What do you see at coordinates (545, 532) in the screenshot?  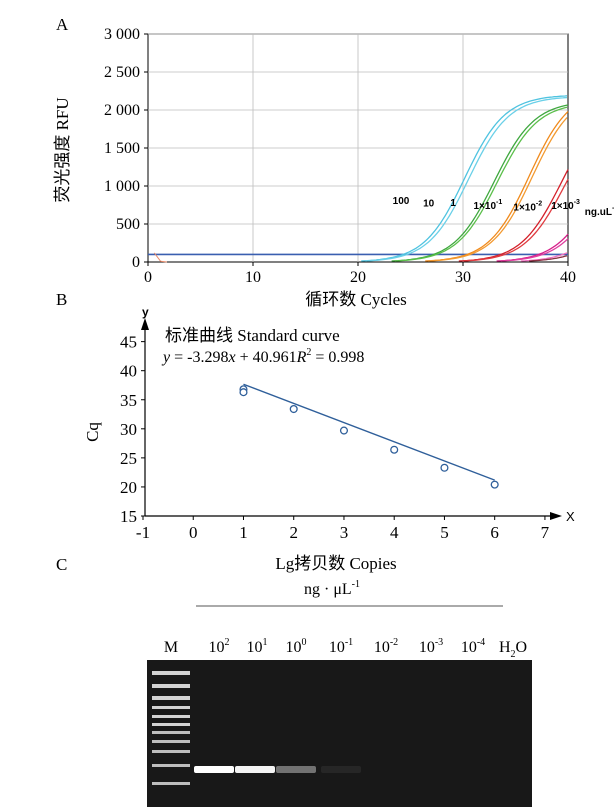 I see `x-tick-label: 7` at bounding box center [545, 532].